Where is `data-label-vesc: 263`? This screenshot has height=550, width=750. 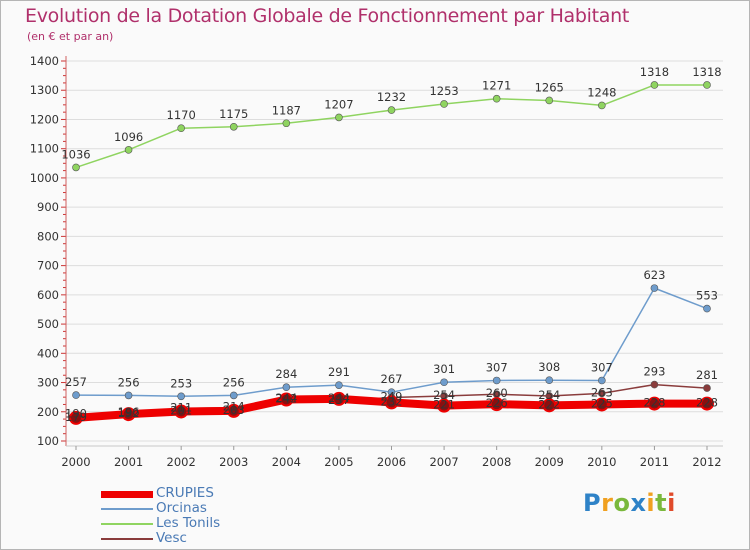
data-label-vesc: 263 is located at coordinates (602, 392).